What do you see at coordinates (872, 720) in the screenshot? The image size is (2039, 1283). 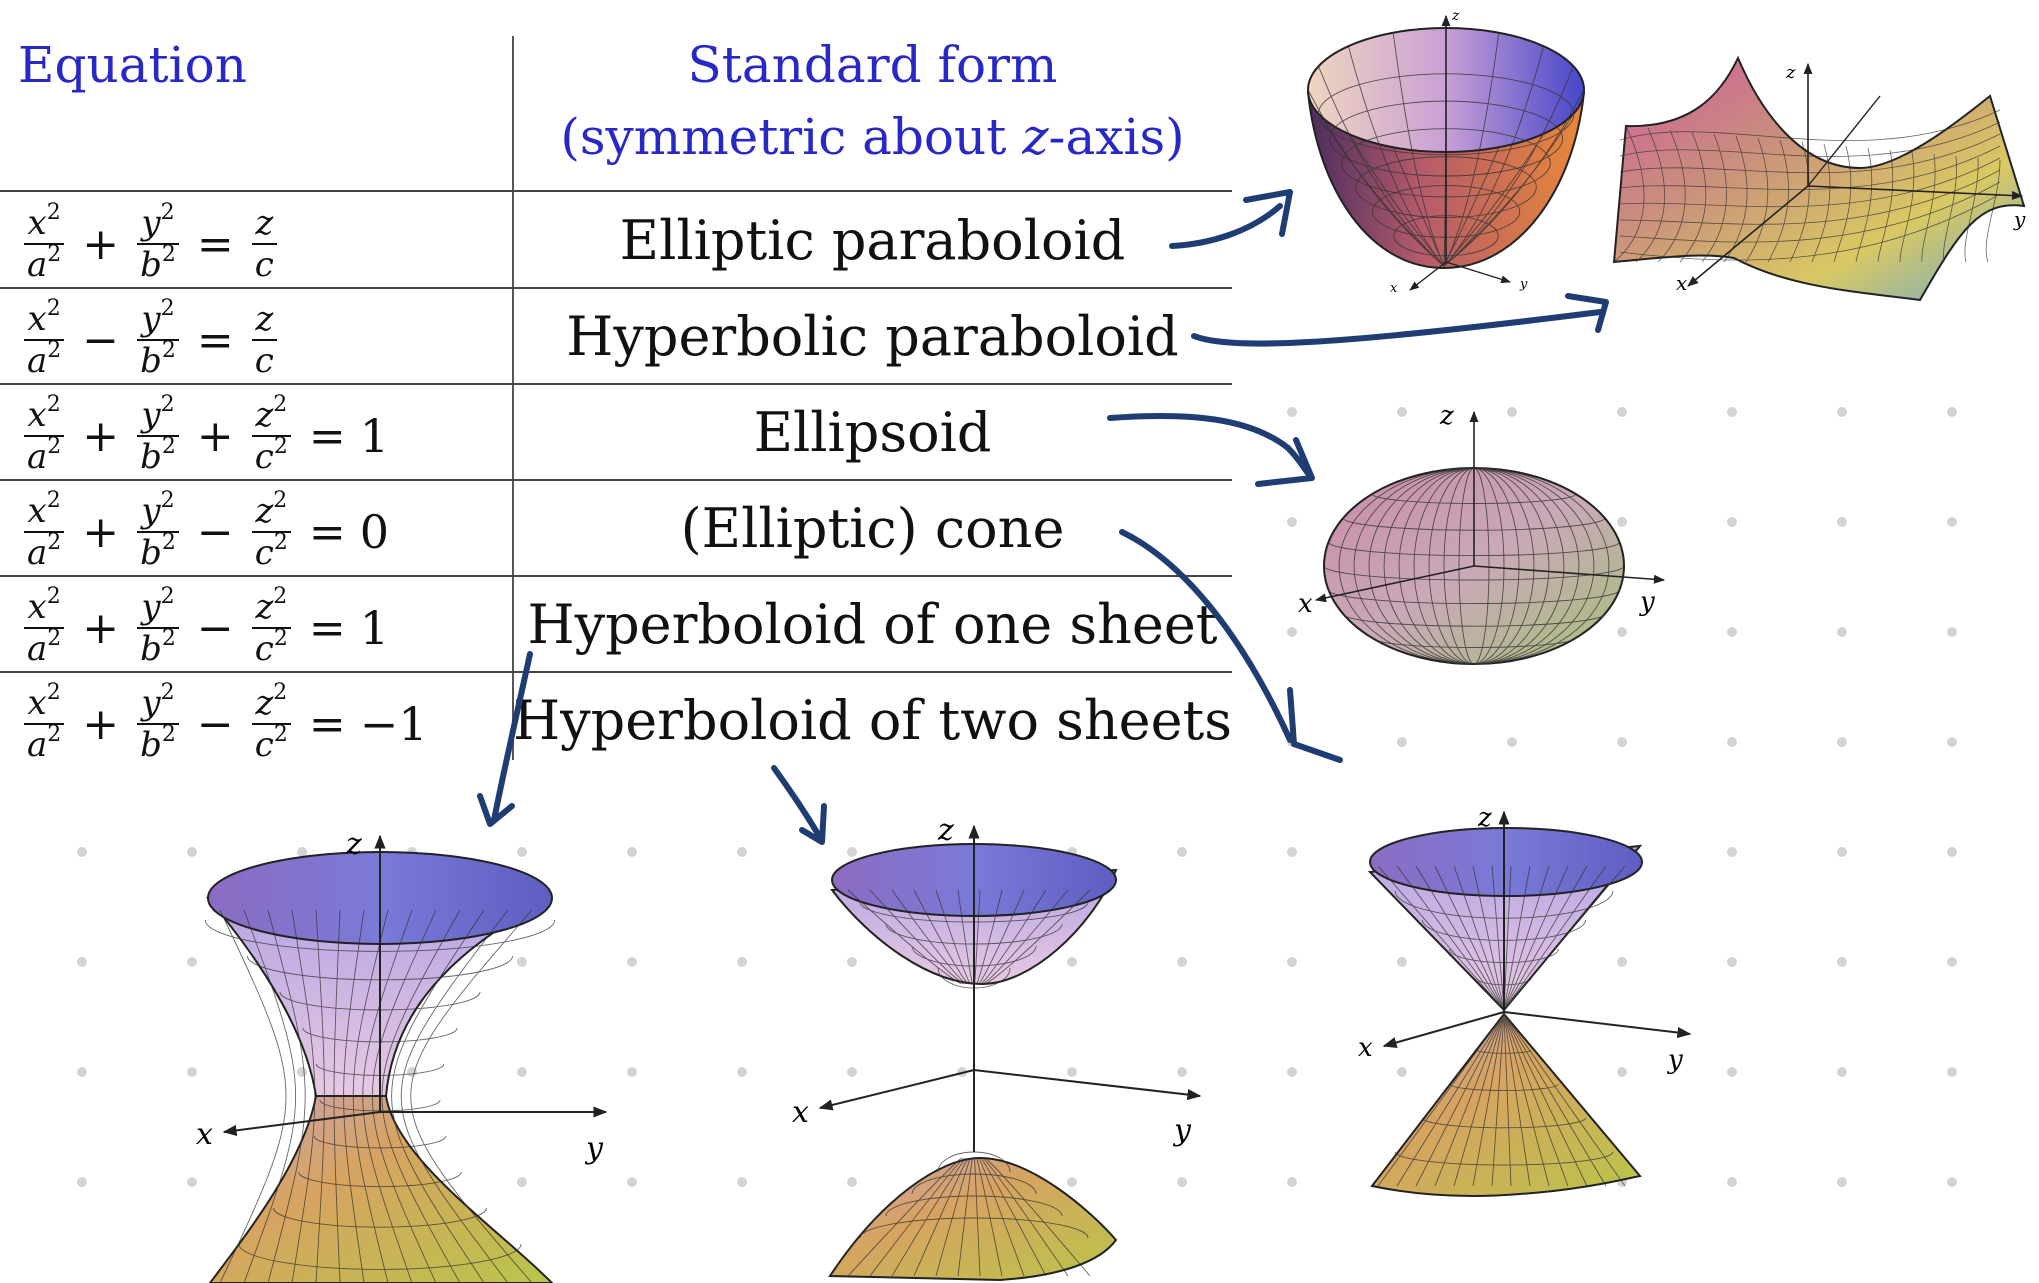 I see `surface-name: Hyperboloid of two sheets` at bounding box center [872, 720].